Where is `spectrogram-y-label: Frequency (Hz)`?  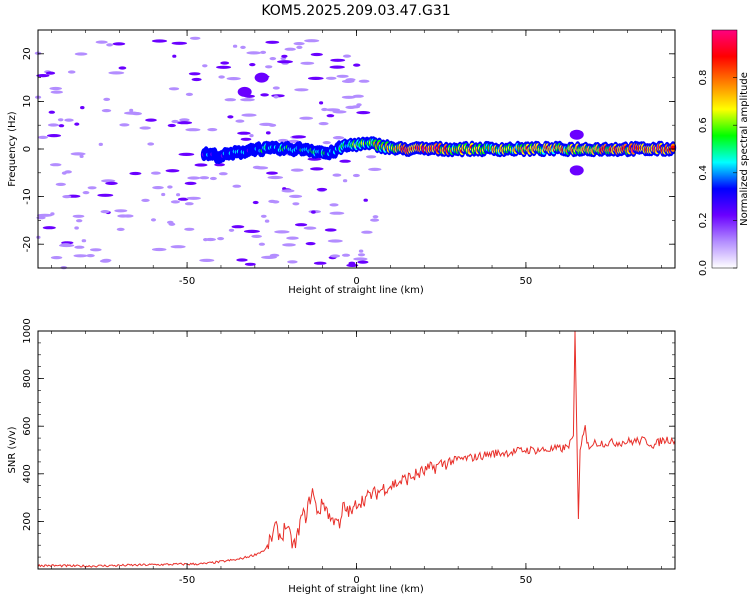
spectrogram-y-label: Frequency (Hz) is located at coordinates (12, 149).